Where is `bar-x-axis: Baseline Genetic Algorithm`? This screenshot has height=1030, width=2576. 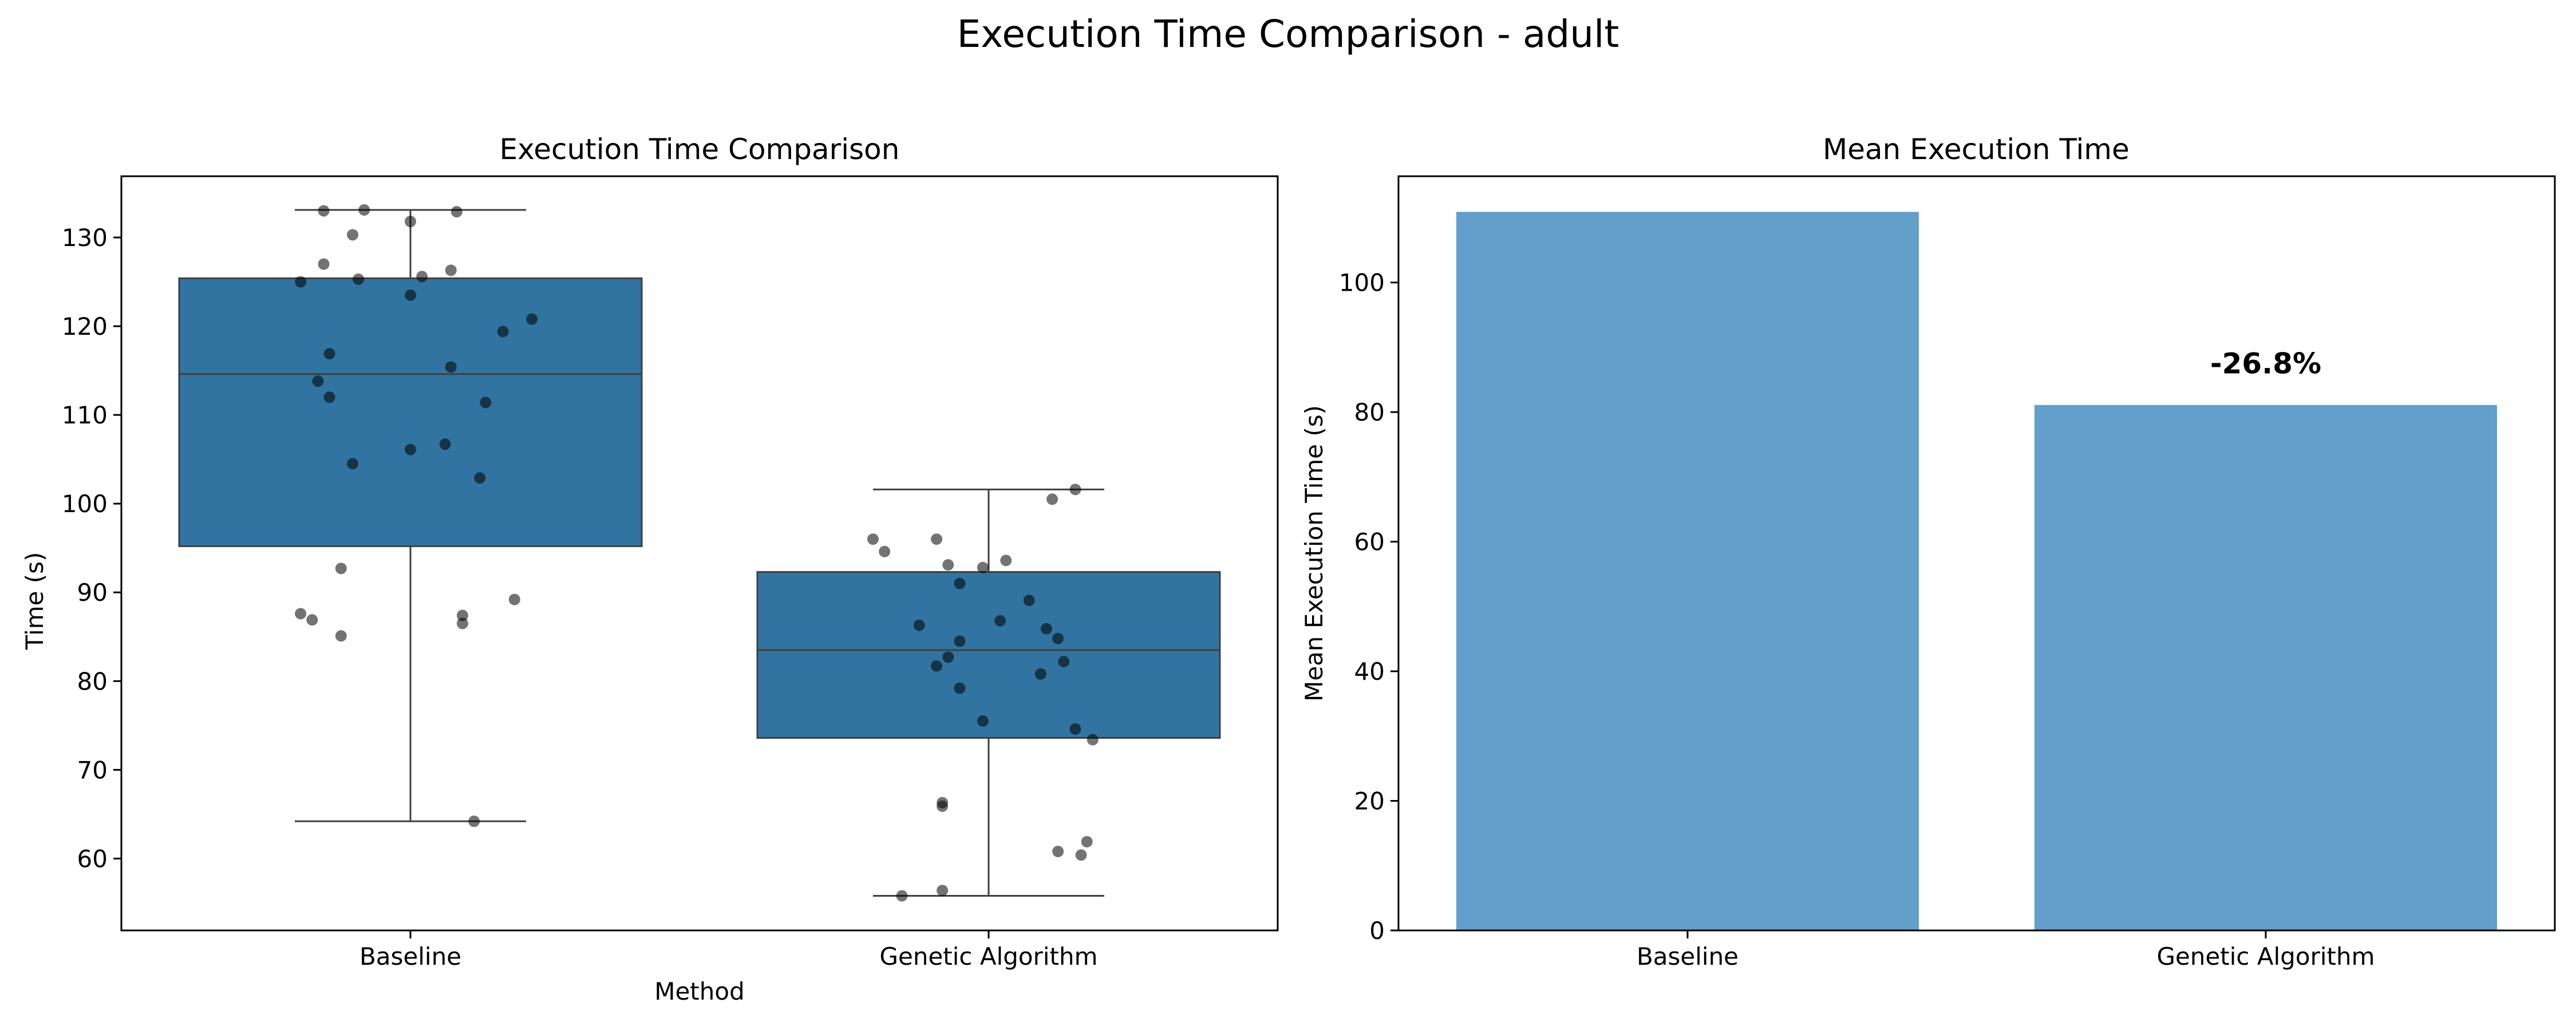 bar-x-axis: Baseline Genetic Algorithm is located at coordinates (2006, 950).